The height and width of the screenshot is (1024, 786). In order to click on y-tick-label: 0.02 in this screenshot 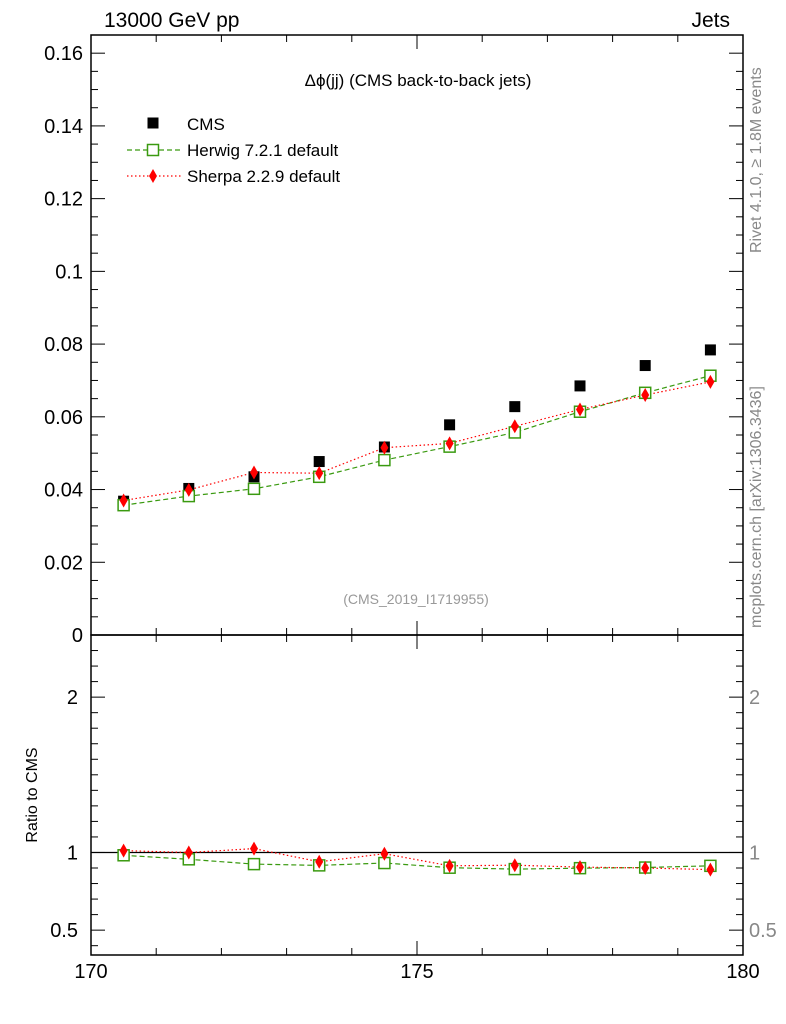, I will do `click(63, 563)`.